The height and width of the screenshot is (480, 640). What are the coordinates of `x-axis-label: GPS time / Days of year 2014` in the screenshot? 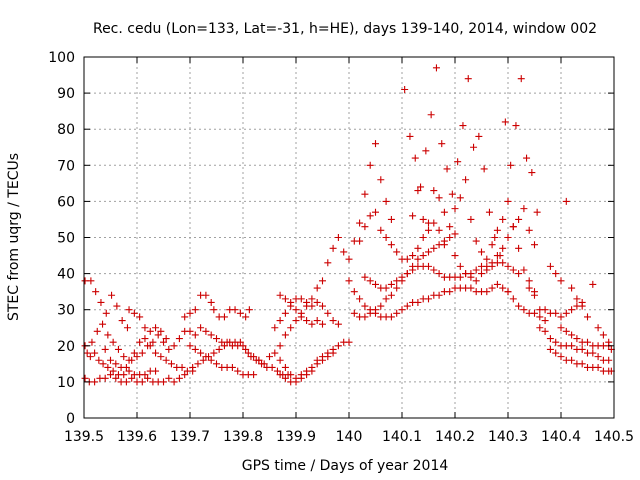 It's located at (345, 466).